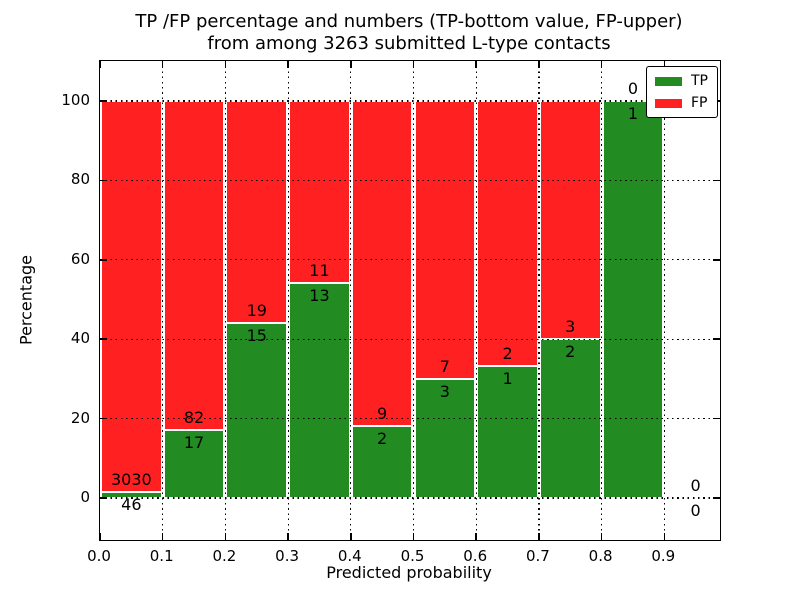  What do you see at coordinates (256, 335) in the screenshot?
I see `tp-count-label: 15` at bounding box center [256, 335].